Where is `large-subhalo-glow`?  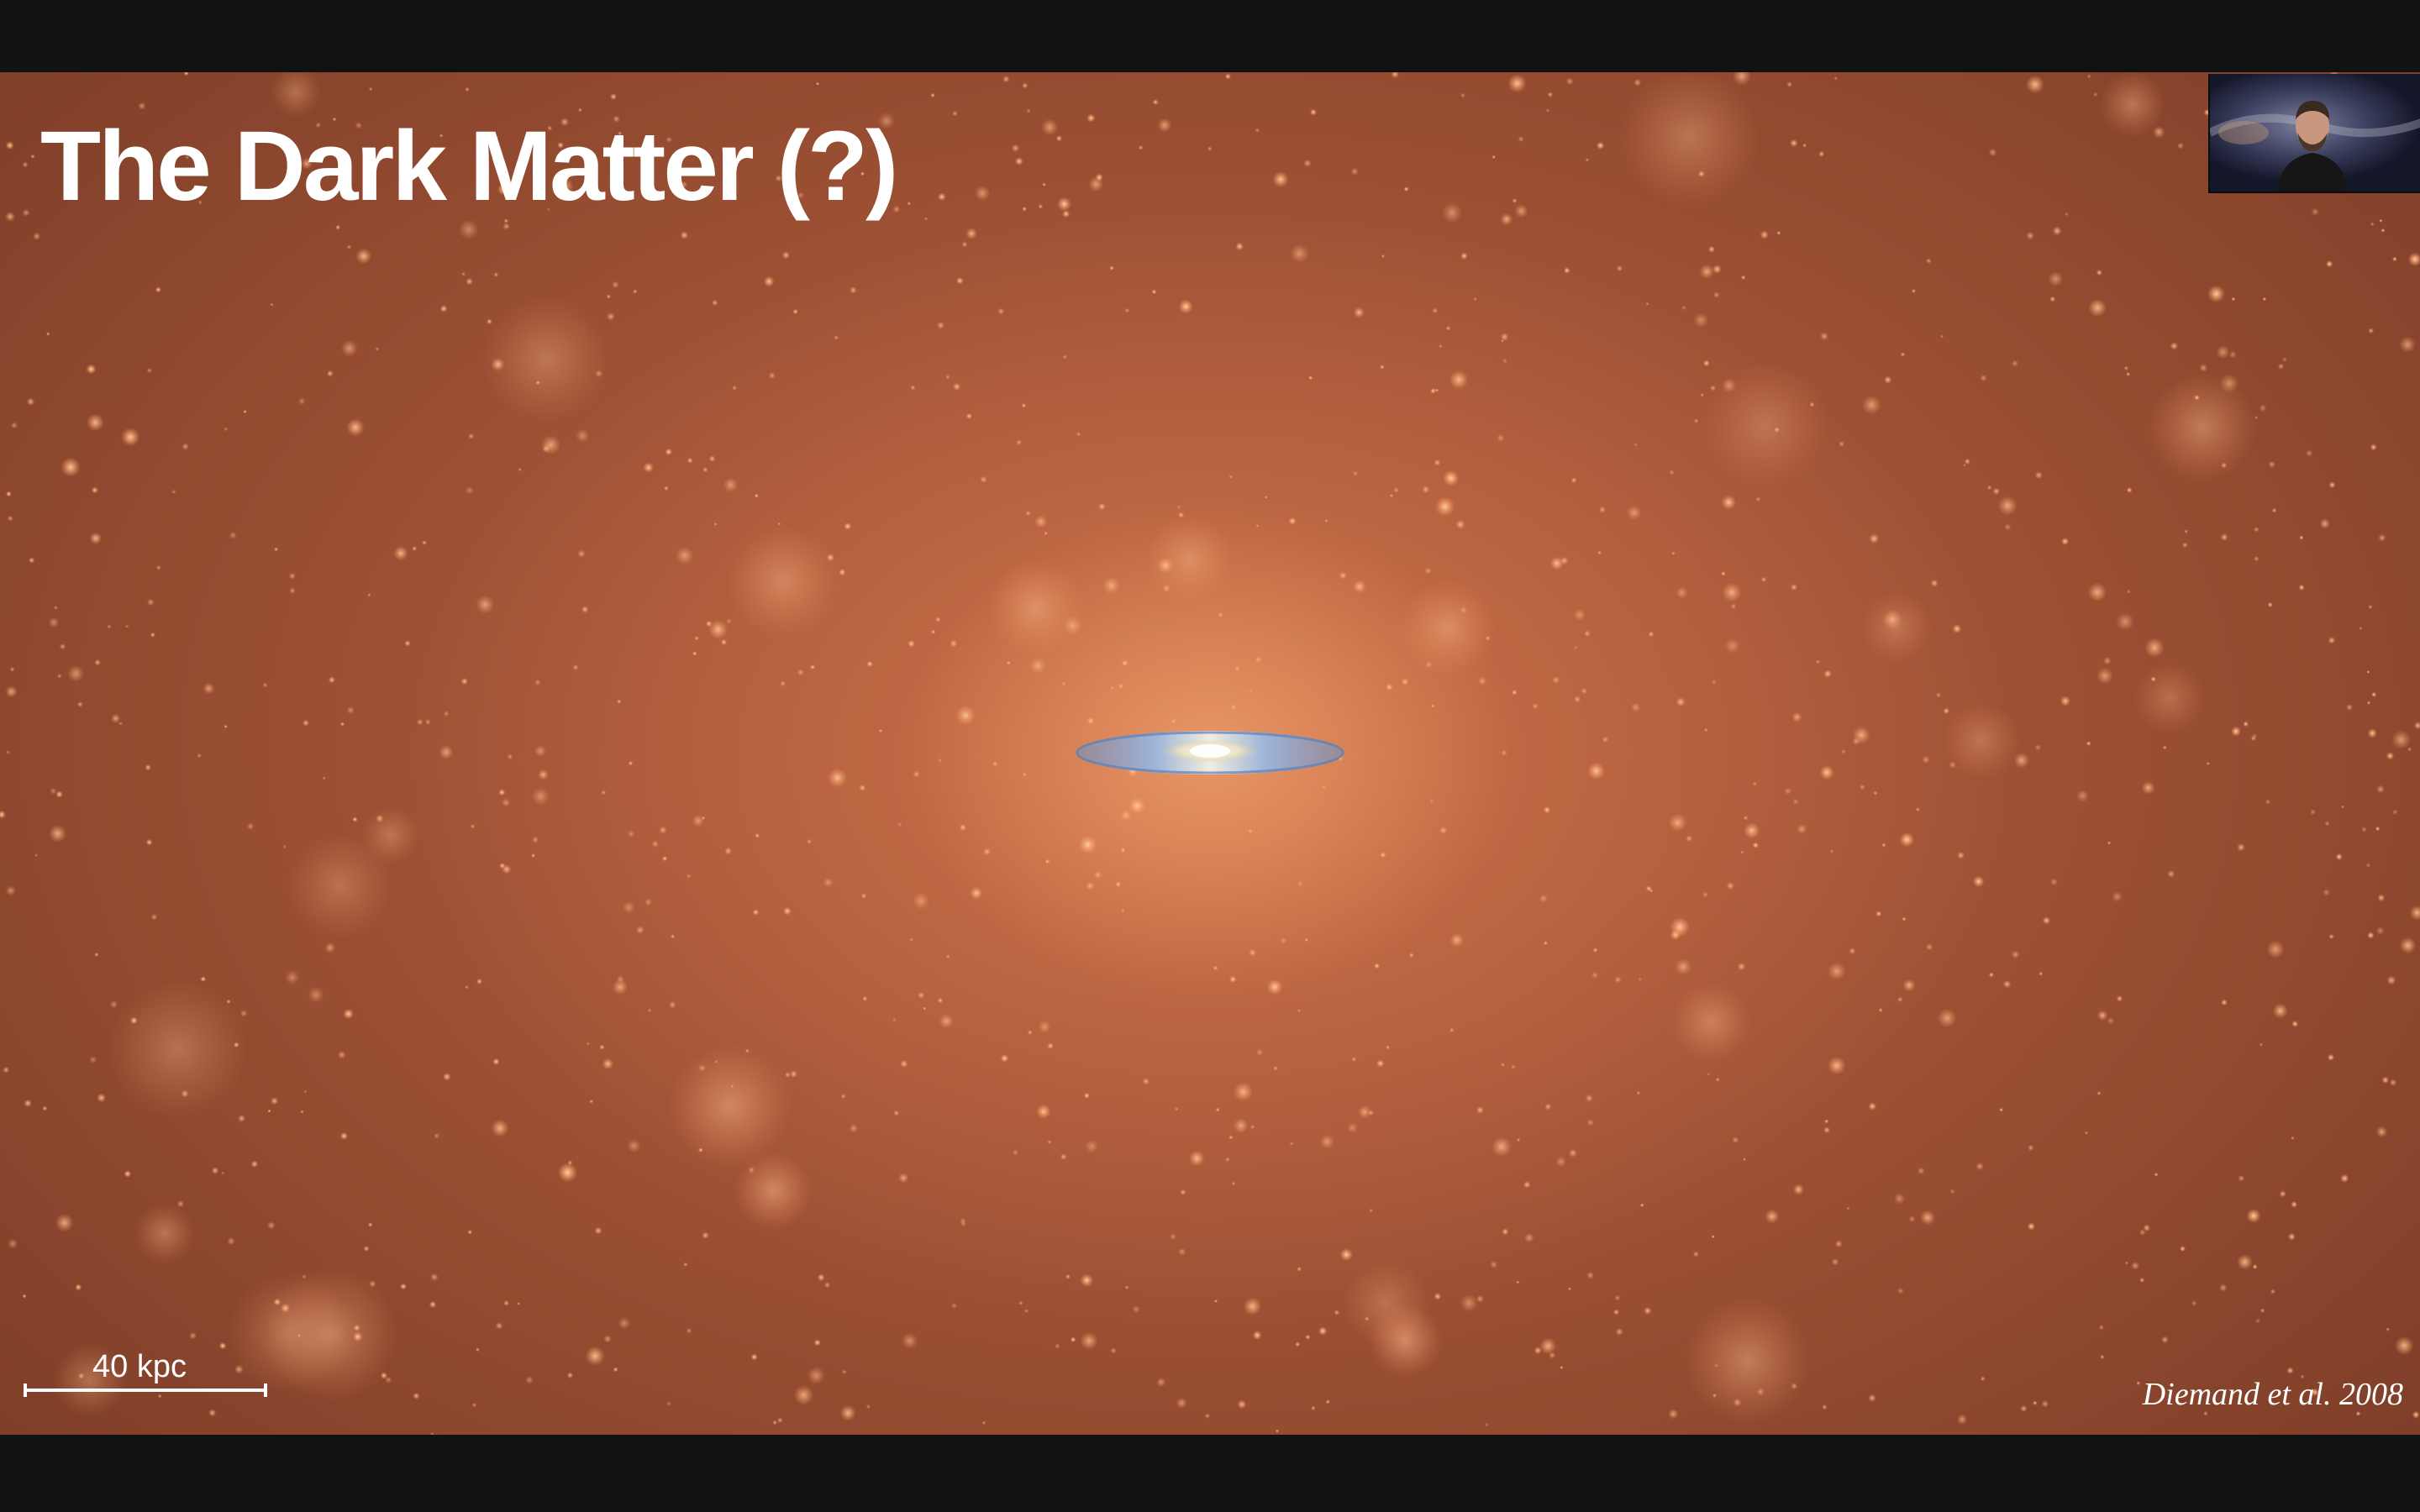
large-subhalo-glow is located at coordinates (390, 835).